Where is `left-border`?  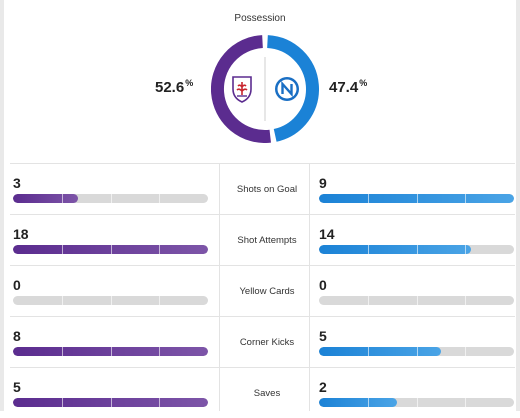
left-border is located at coordinates (2, 205).